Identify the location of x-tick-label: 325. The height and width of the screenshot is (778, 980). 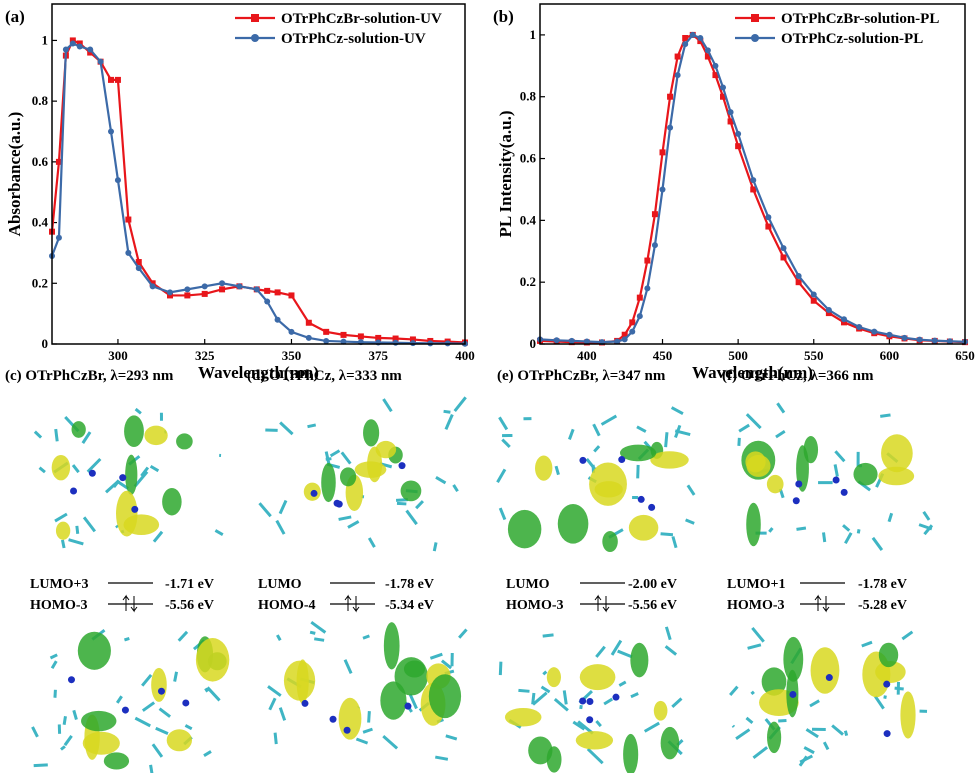
(205, 355).